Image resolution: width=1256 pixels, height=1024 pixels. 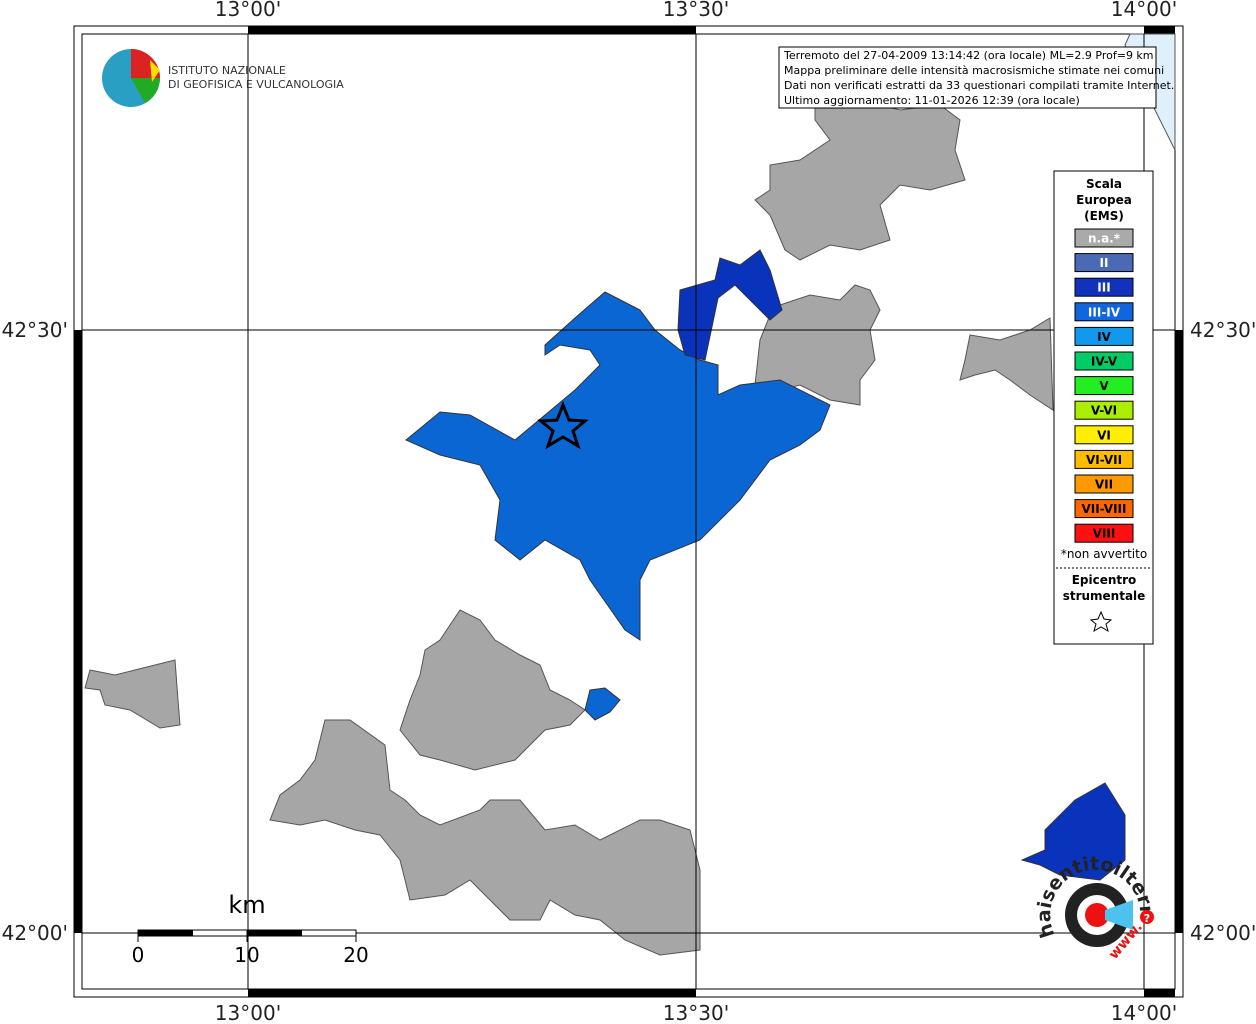 I want to click on legend-label: n.a.*, so click(x=1104, y=239).